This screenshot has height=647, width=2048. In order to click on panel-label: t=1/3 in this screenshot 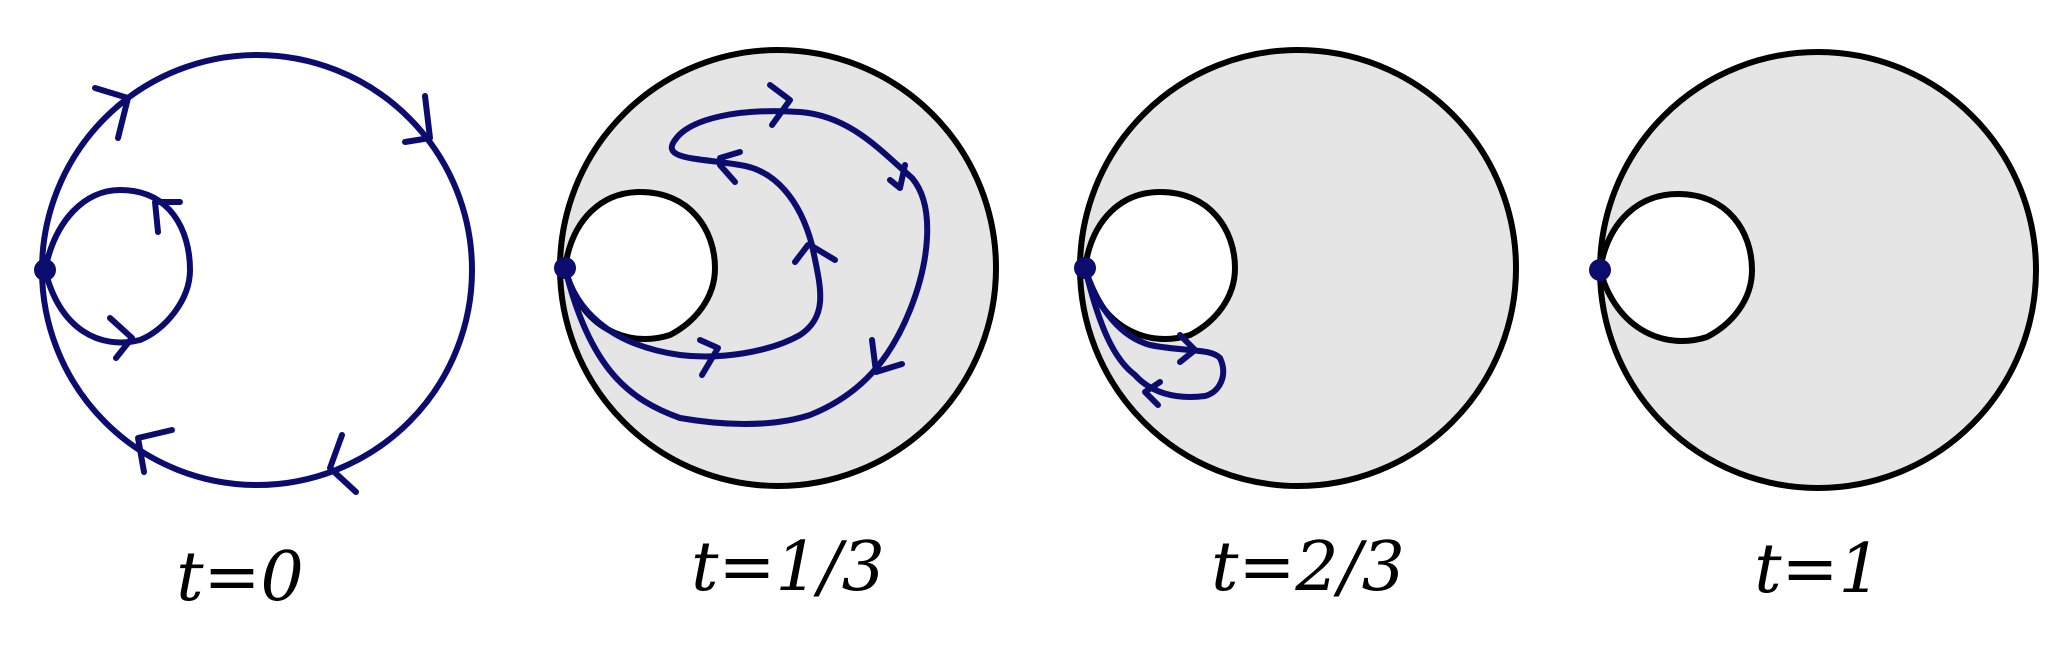, I will do `click(788, 567)`.